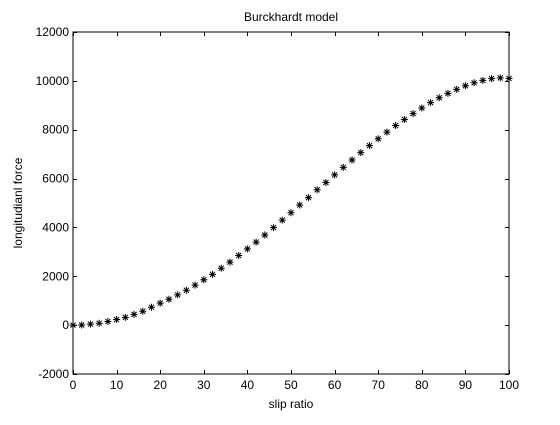 The height and width of the screenshot is (425, 560). What do you see at coordinates (55, 179) in the screenshot?
I see `y-tick-label: 6000` at bounding box center [55, 179].